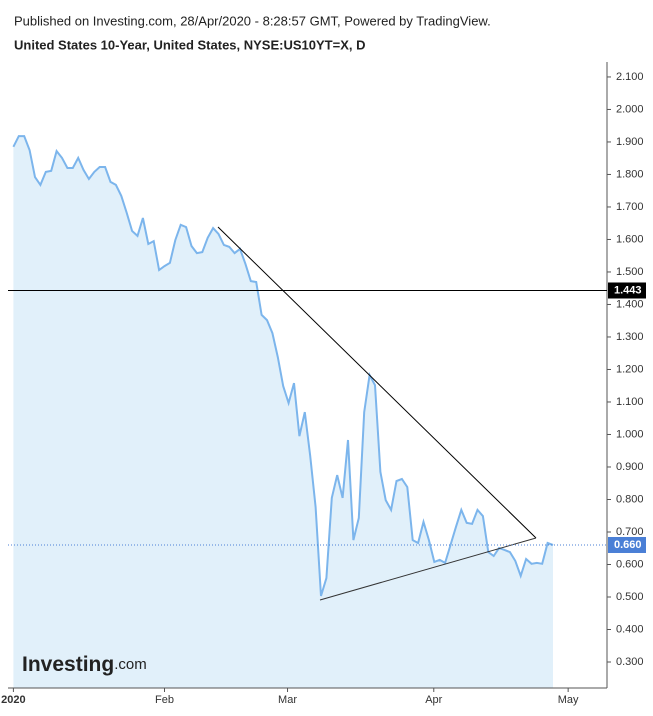 The width and height of the screenshot is (653, 716). Describe the element at coordinates (630, 77) in the screenshot. I see `y-tick-label: 2.100` at that location.